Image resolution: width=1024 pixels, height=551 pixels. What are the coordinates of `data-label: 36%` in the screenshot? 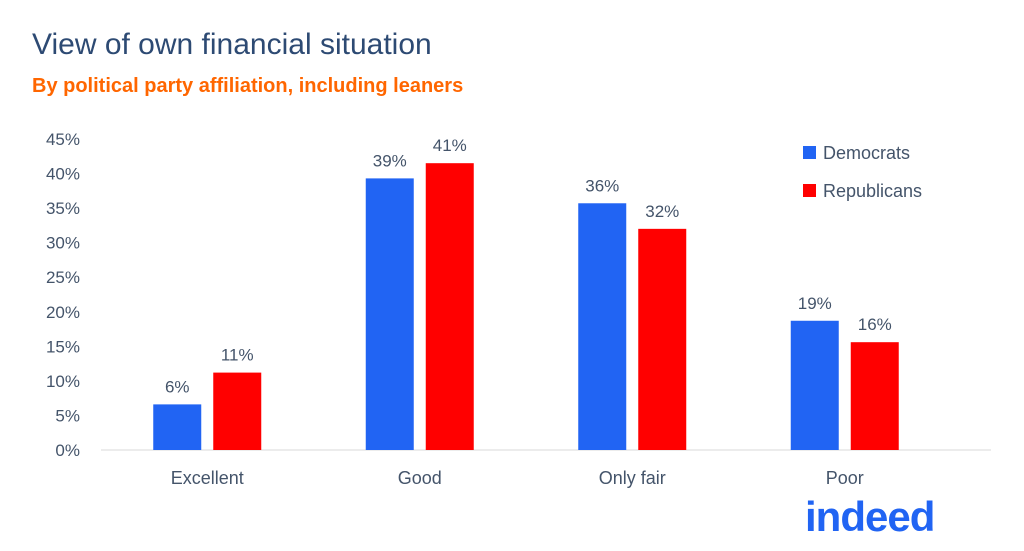 It's located at (602, 185).